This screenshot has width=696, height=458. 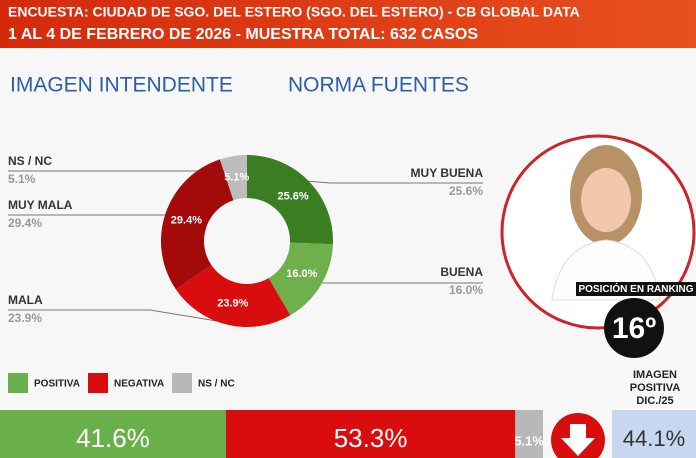 I want to click on category-label: MUY BUENA, so click(x=447, y=173).